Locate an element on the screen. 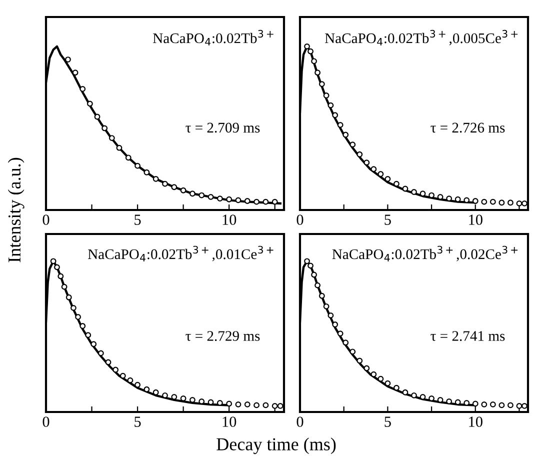  annotation: τ = 2.726 ms is located at coordinates (467, 127).